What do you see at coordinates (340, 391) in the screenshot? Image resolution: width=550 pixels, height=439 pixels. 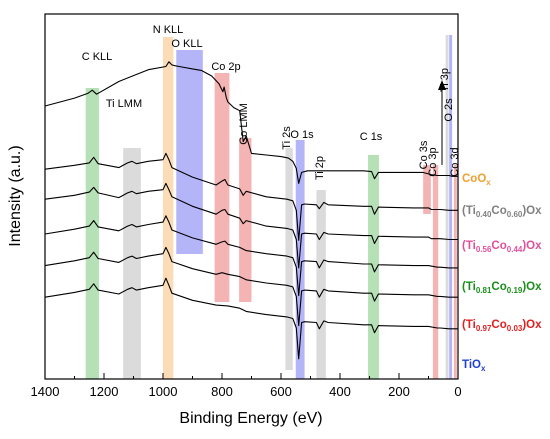 I see `x-tick-label: 400` at bounding box center [340, 391].